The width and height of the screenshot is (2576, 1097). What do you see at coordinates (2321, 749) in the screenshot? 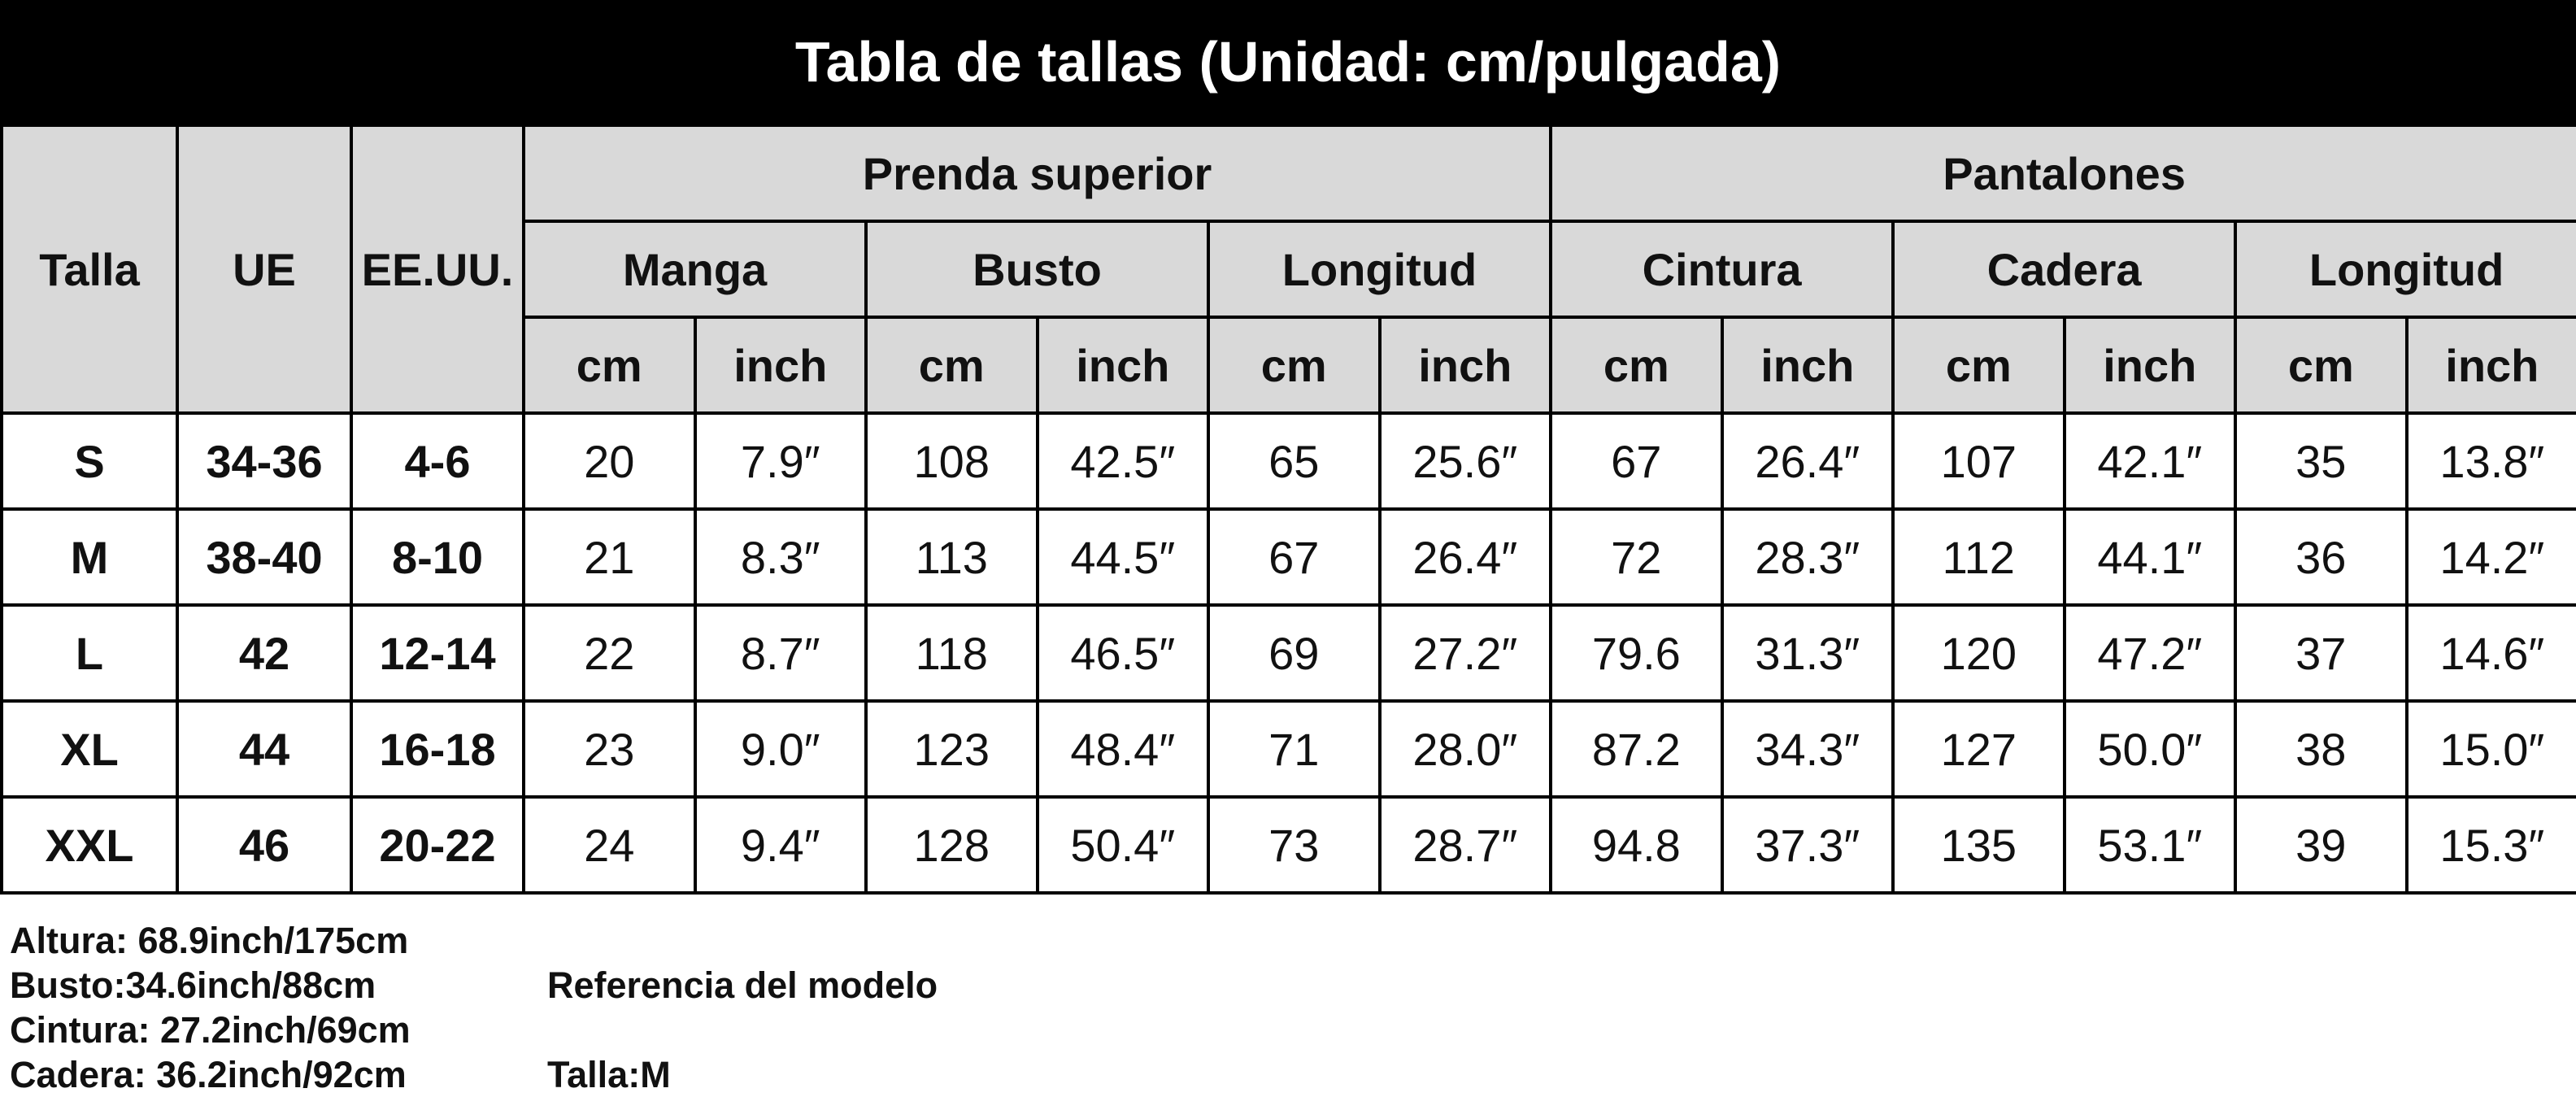
I see `cell: 38` at bounding box center [2321, 749].